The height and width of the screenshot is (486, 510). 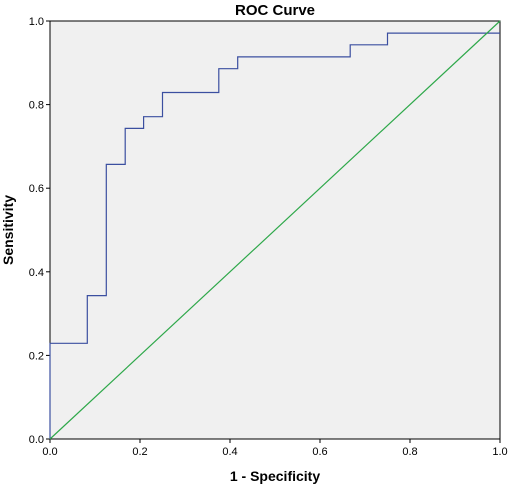 I want to click on y-tick-label: 0.0, so click(x=36, y=440).